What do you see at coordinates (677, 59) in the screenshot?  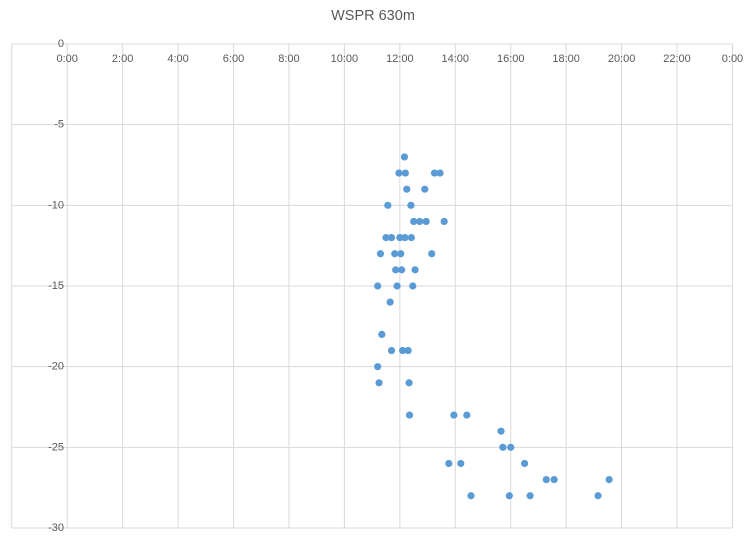 I see `x-tick-label: 22:00` at bounding box center [677, 59].